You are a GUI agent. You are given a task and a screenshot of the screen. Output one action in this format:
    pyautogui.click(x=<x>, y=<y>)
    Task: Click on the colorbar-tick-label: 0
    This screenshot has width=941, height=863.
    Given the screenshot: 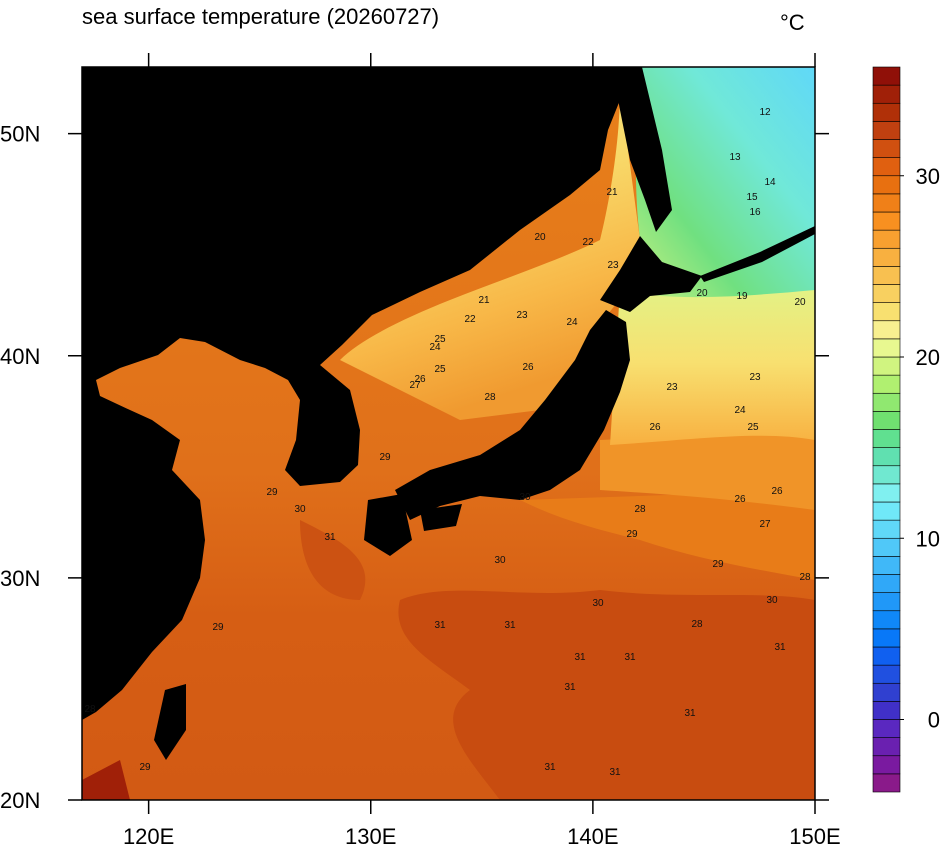 What is the action you would take?
    pyautogui.click(x=934, y=720)
    